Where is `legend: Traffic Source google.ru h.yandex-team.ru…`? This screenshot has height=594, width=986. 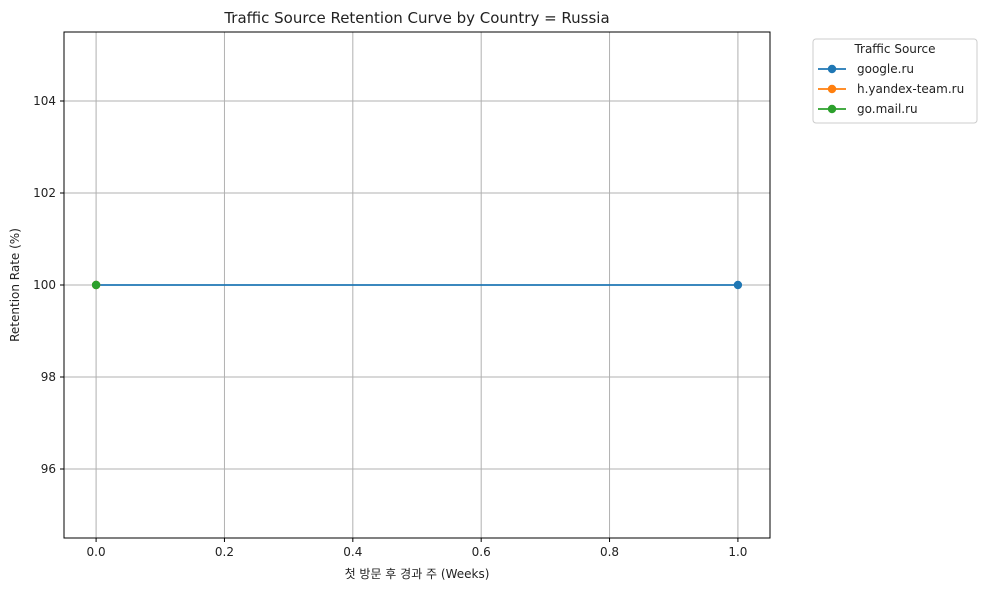
legend: Traffic Source google.ru h.yandex-team.ru… is located at coordinates (895, 81).